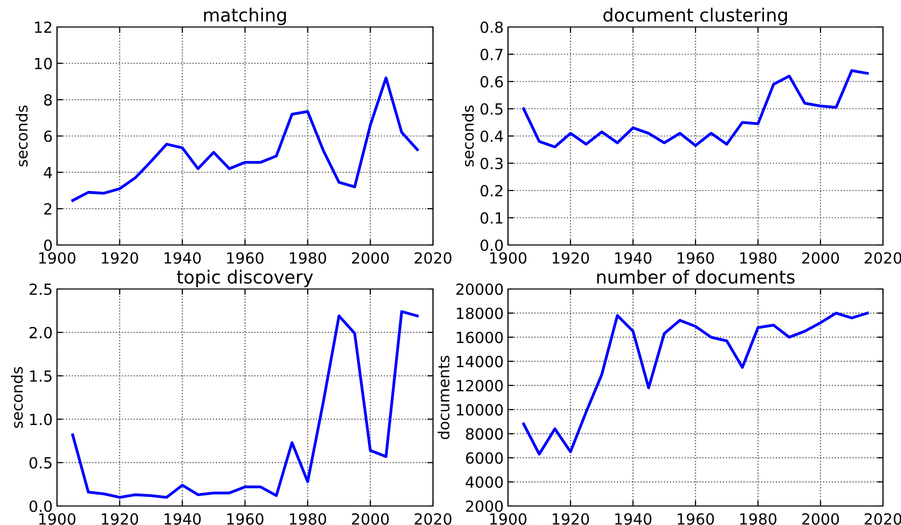 Image resolution: width=901 pixels, height=525 pixels. What do you see at coordinates (479, 289) in the screenshot?
I see `y-tick-label: 20000` at bounding box center [479, 289].